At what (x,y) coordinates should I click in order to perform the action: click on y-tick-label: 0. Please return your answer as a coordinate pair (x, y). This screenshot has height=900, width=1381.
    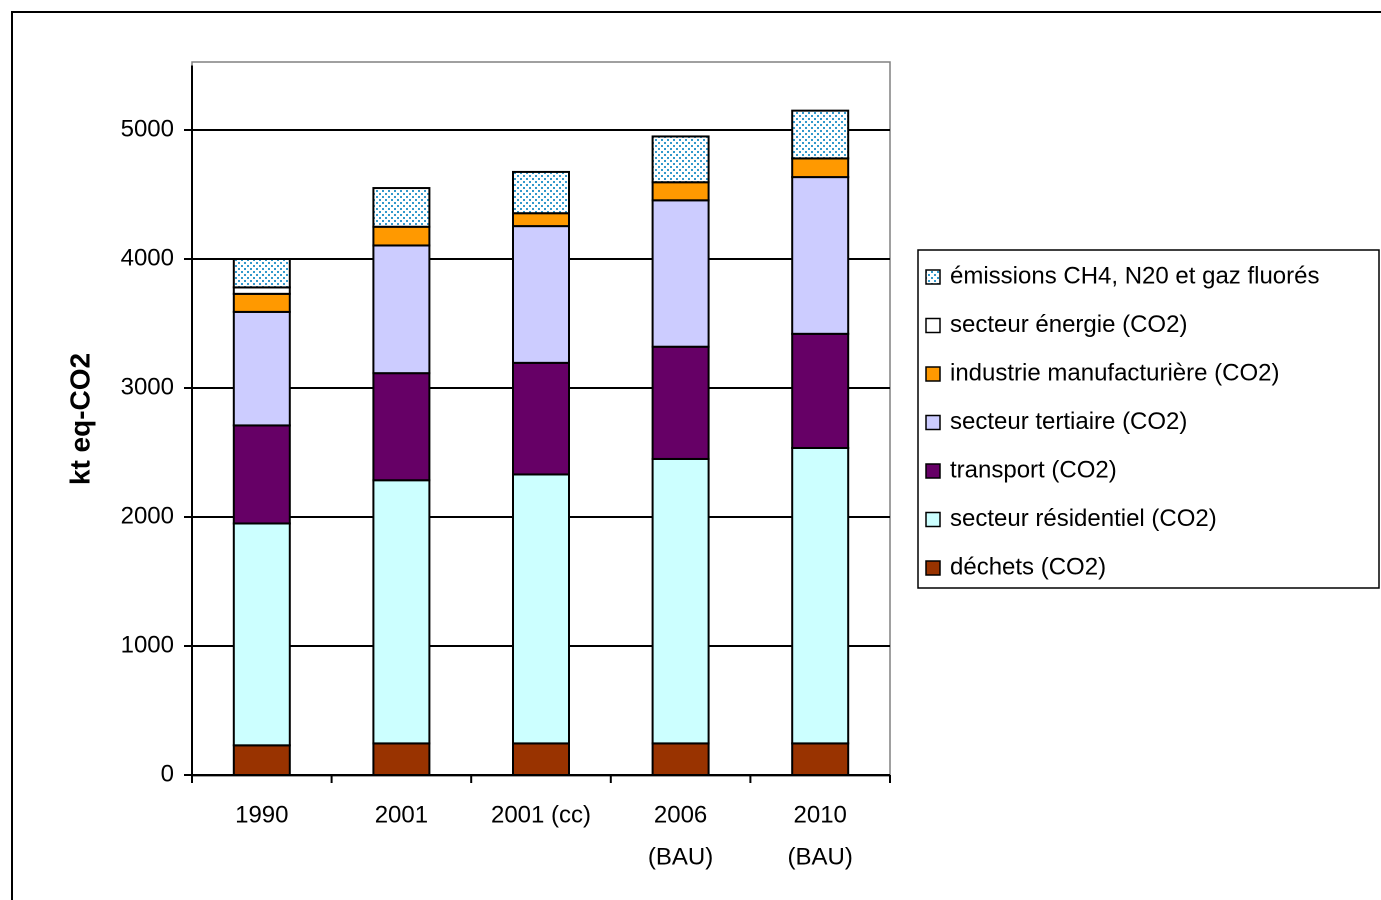
    Looking at the image, I should click on (167, 773).